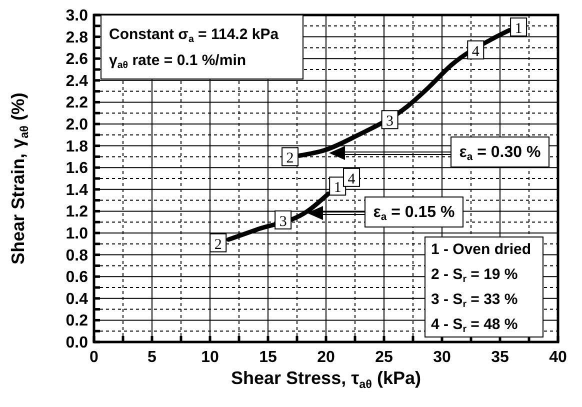 The height and width of the screenshot is (407, 582). What do you see at coordinates (194, 35) in the screenshot?
I see `annotation: Constant σ$_{a}$ = 114.2 kPa` at bounding box center [194, 35].